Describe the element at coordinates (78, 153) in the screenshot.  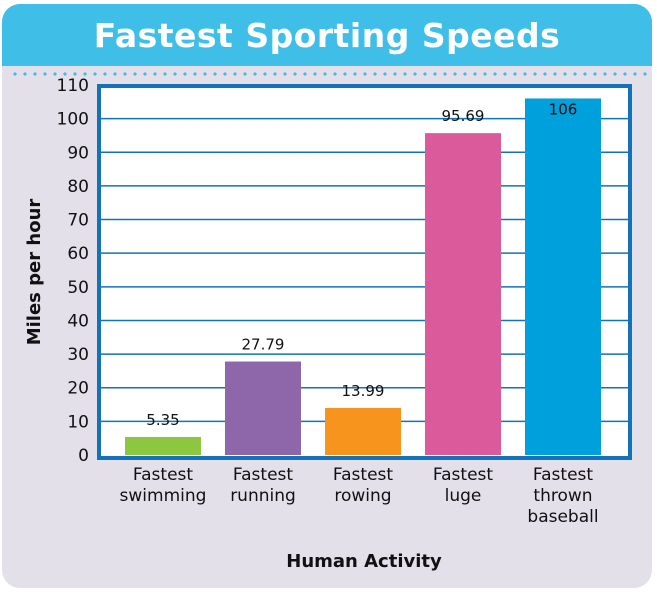
I see `y-tick-label: 90` at that location.